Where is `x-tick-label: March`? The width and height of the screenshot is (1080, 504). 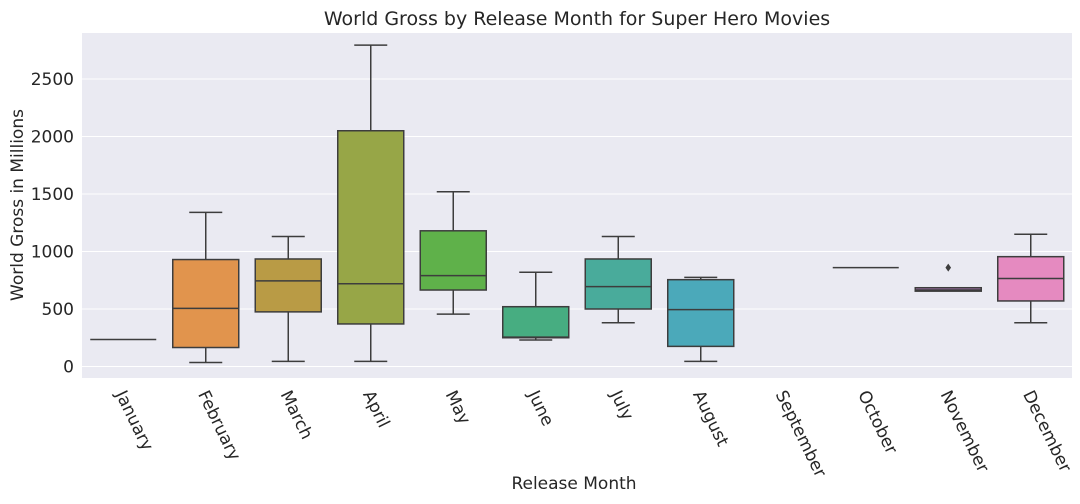
x-tick-label: March is located at coordinates (296, 414).